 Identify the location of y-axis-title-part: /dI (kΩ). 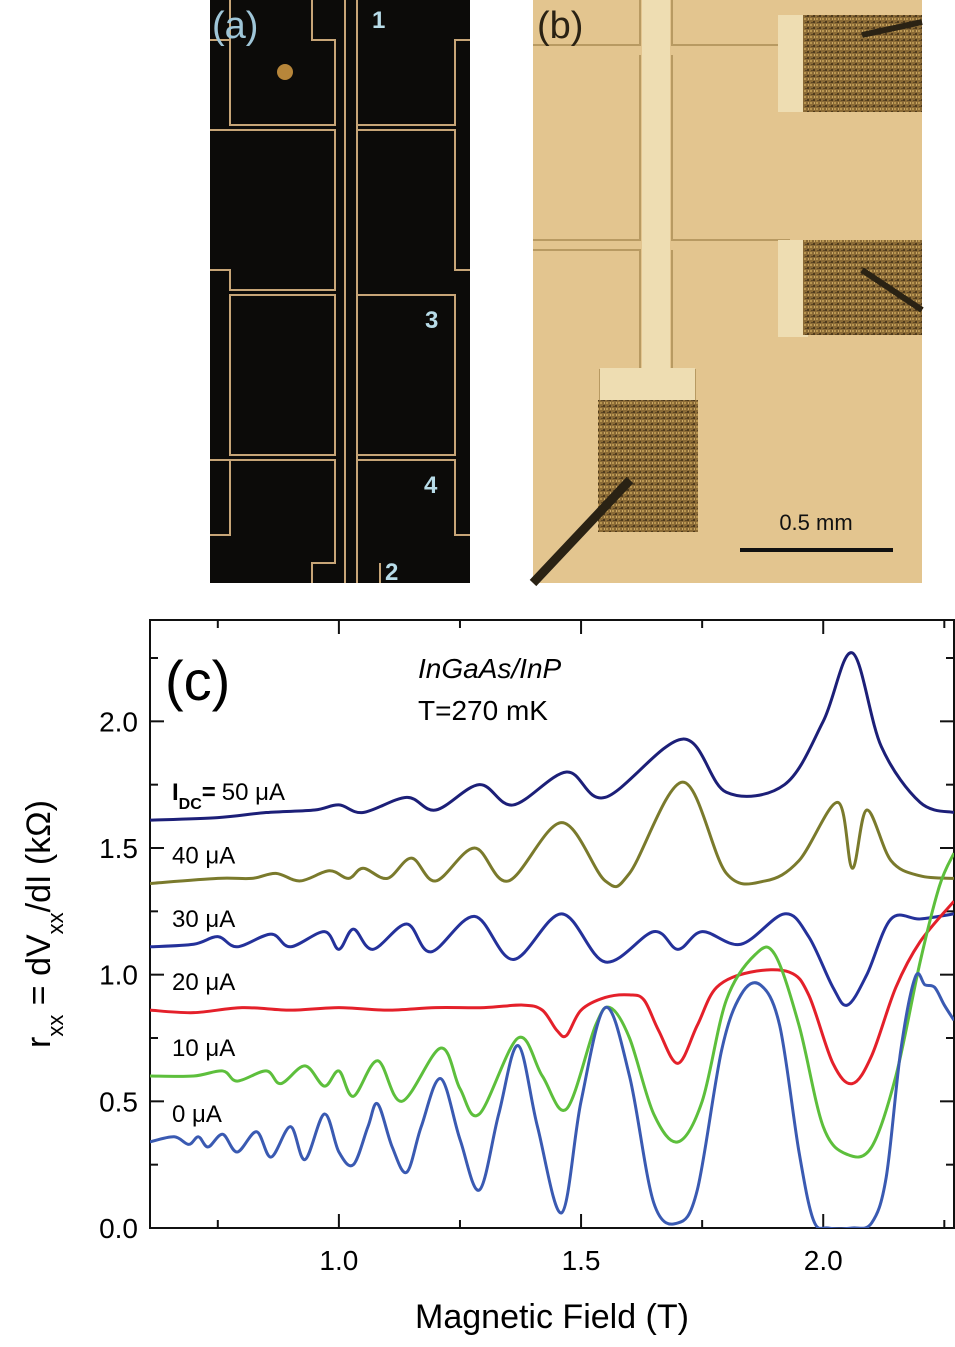
(39, 856).